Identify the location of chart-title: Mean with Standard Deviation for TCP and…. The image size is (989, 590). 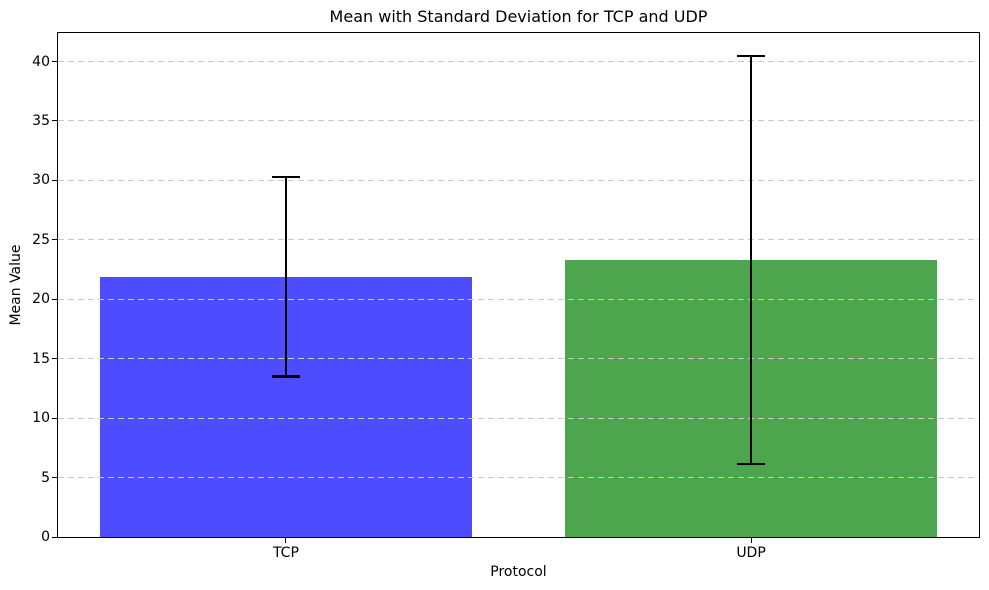
(518, 16).